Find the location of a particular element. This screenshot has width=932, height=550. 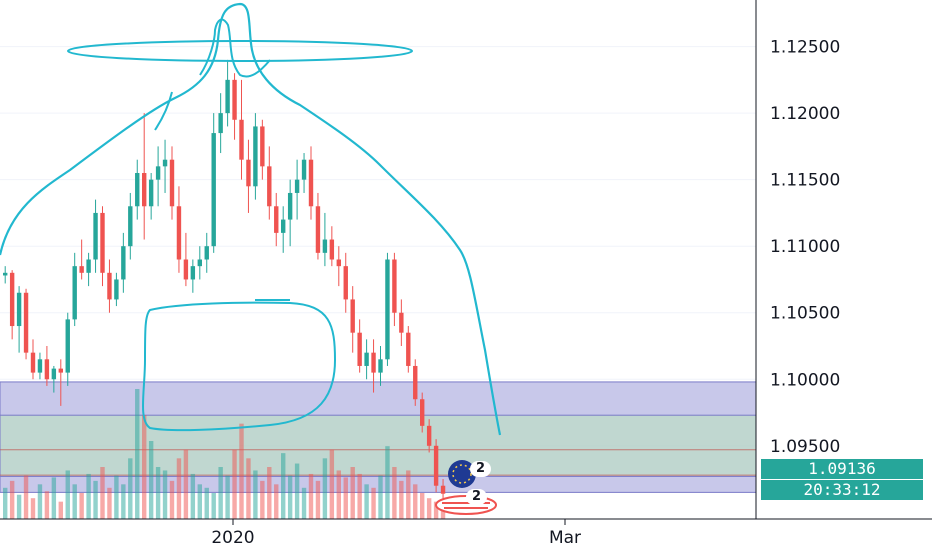

top-ellipse-drawing is located at coordinates (240, 51).